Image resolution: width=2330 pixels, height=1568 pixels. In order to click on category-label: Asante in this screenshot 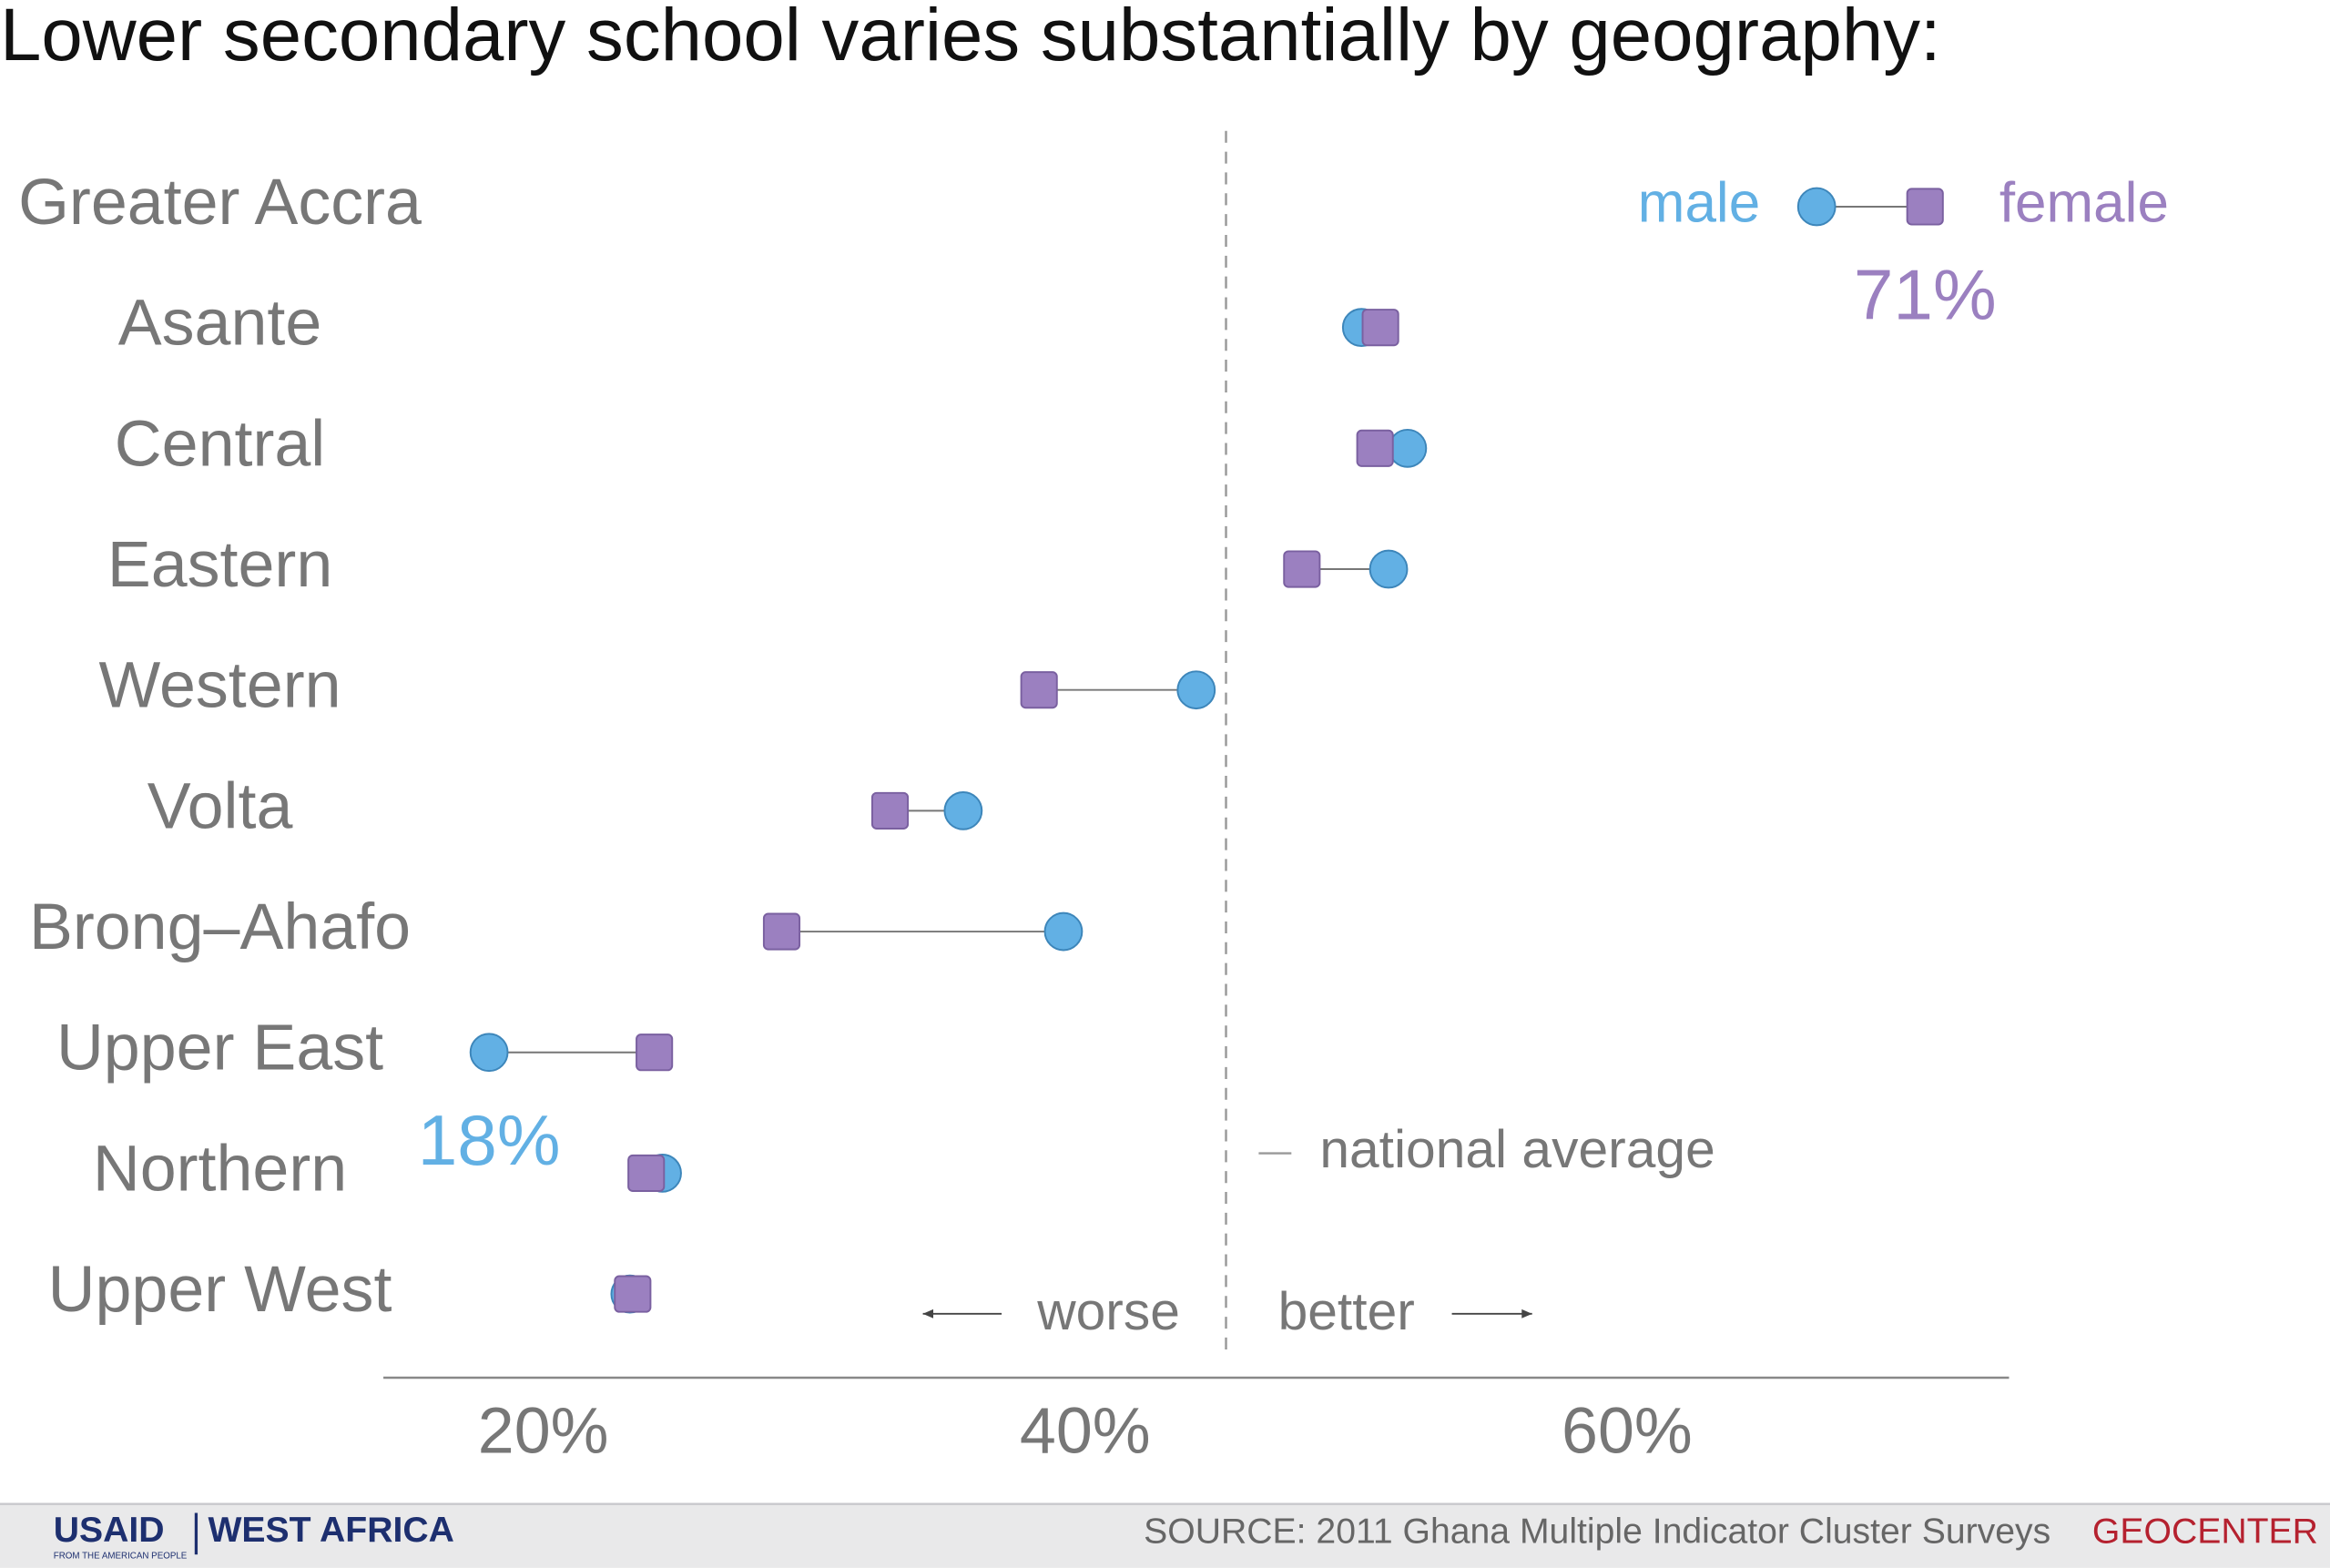, I will do `click(220, 323)`.